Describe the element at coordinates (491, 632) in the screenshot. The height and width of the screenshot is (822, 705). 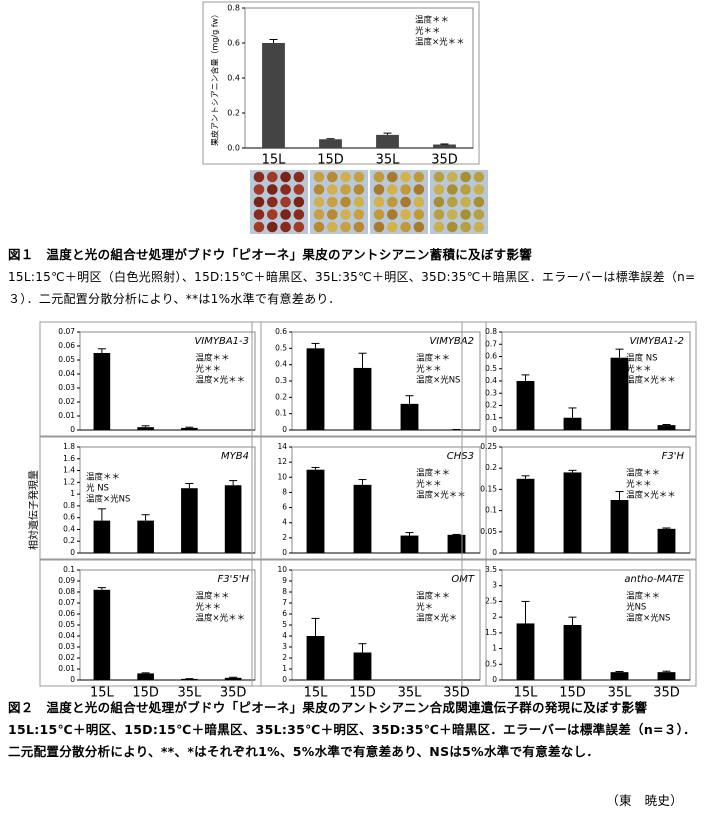
I see `y-tick-label: 1.5` at that location.